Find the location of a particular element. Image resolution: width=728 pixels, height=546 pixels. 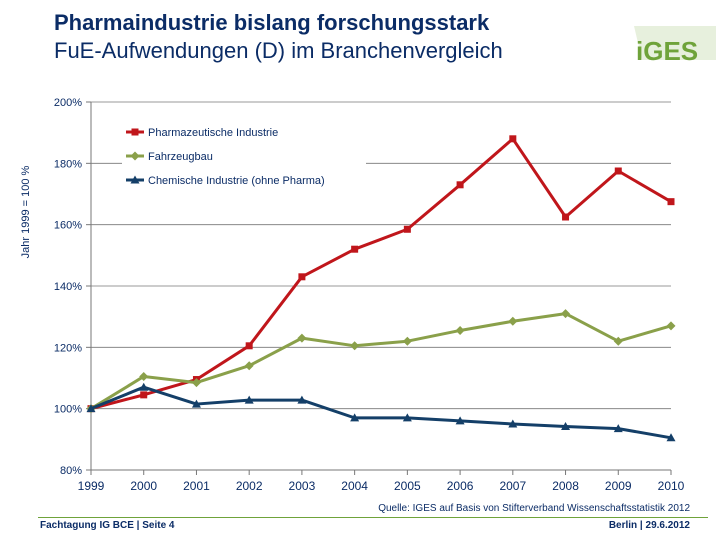

y-tick-label: 180% is located at coordinates (68, 164).